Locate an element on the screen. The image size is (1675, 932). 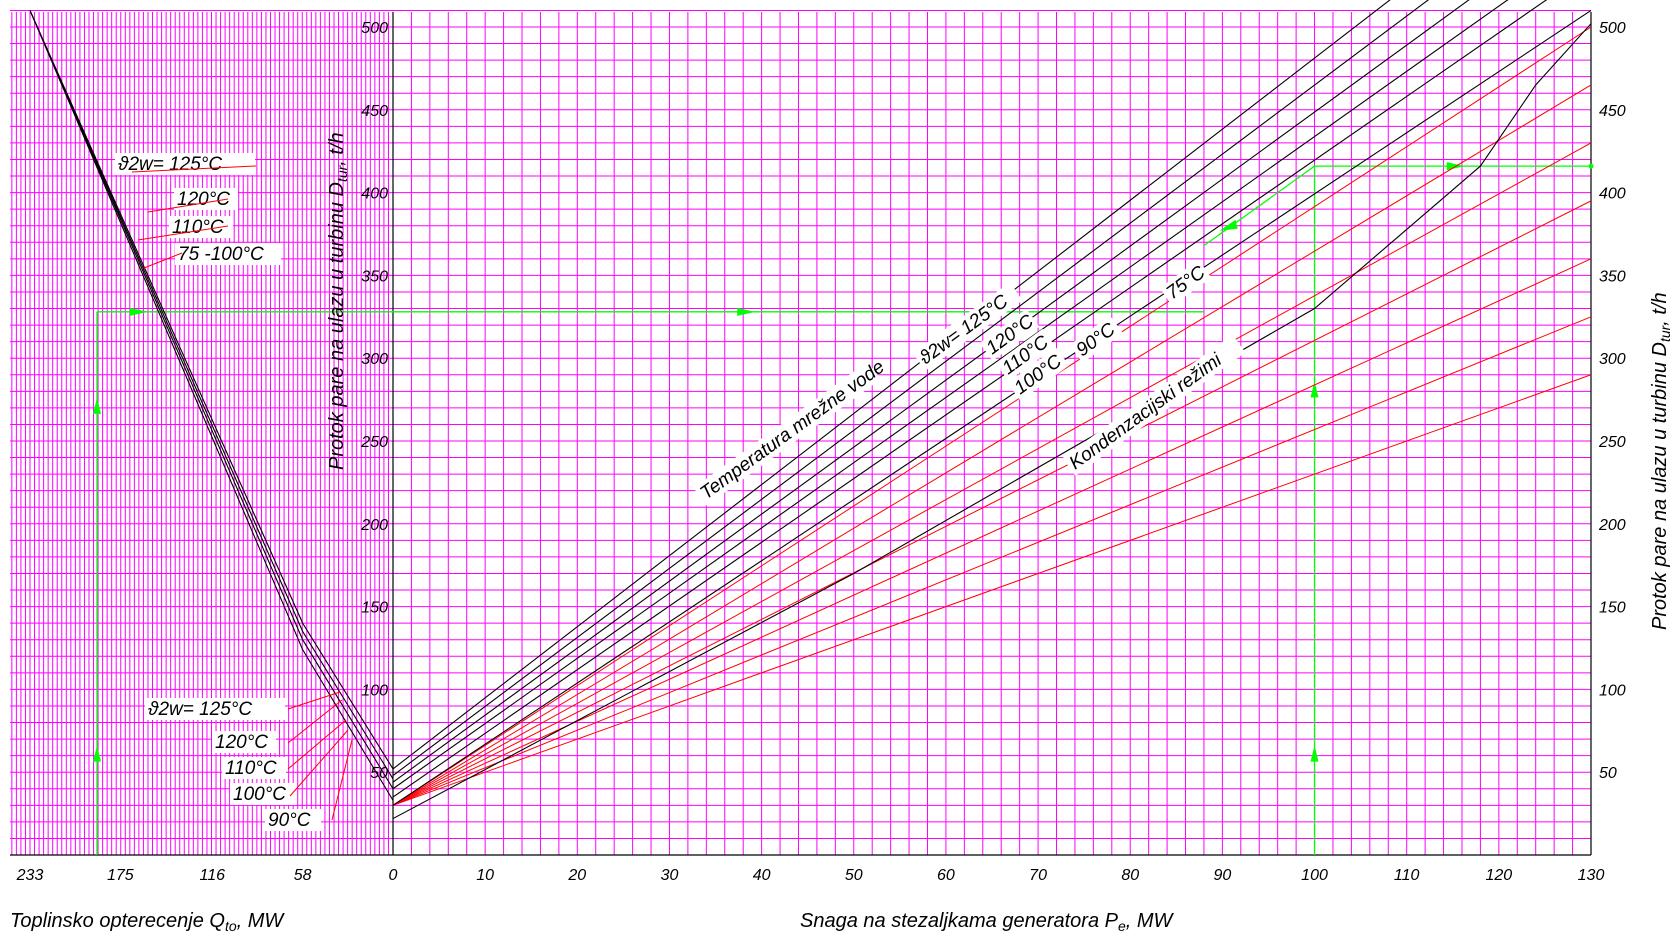
annotation-right-temp-title: Temperatura mrežne vode is located at coordinates (791, 431).